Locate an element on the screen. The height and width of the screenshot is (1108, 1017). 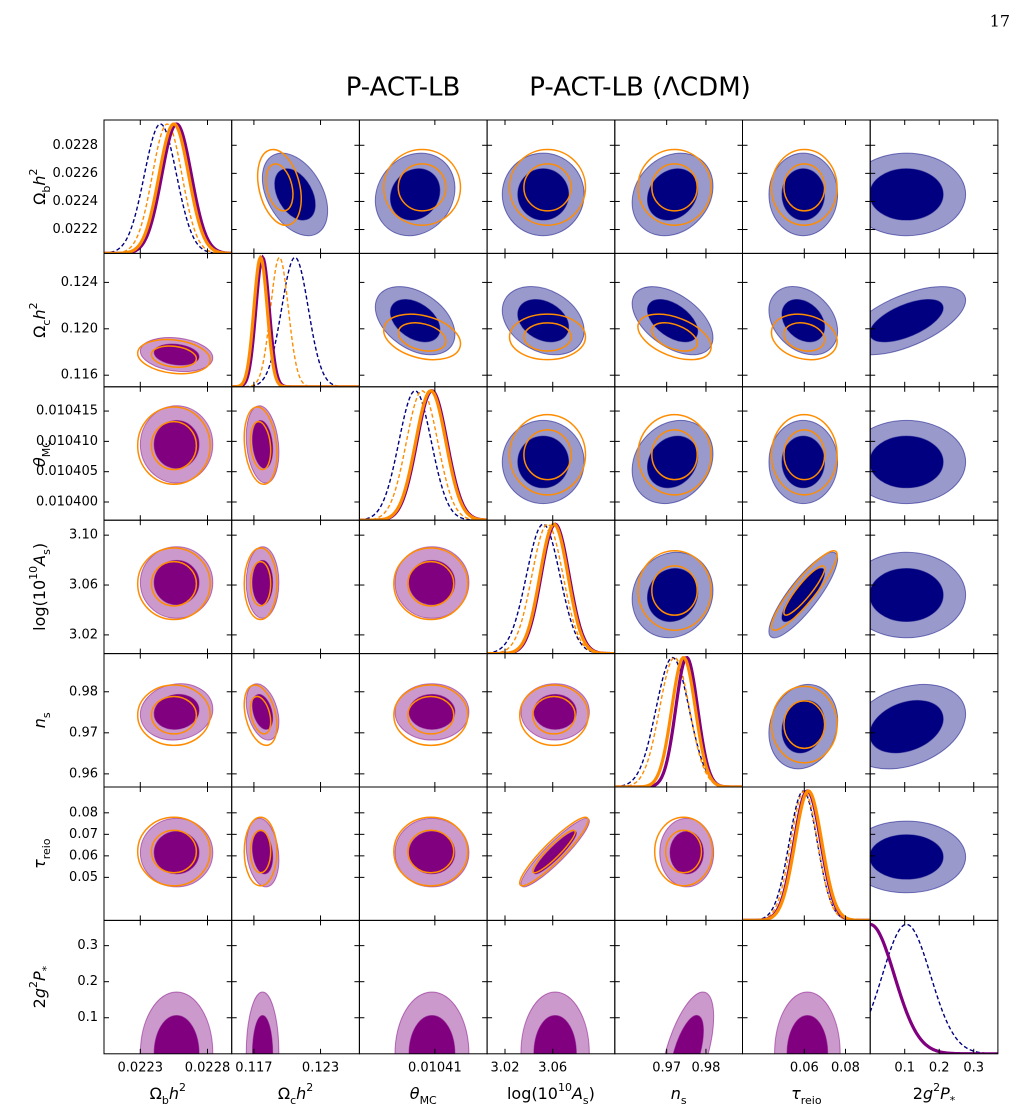
x-tick-label: 0.1 is located at coordinates (904, 1067).